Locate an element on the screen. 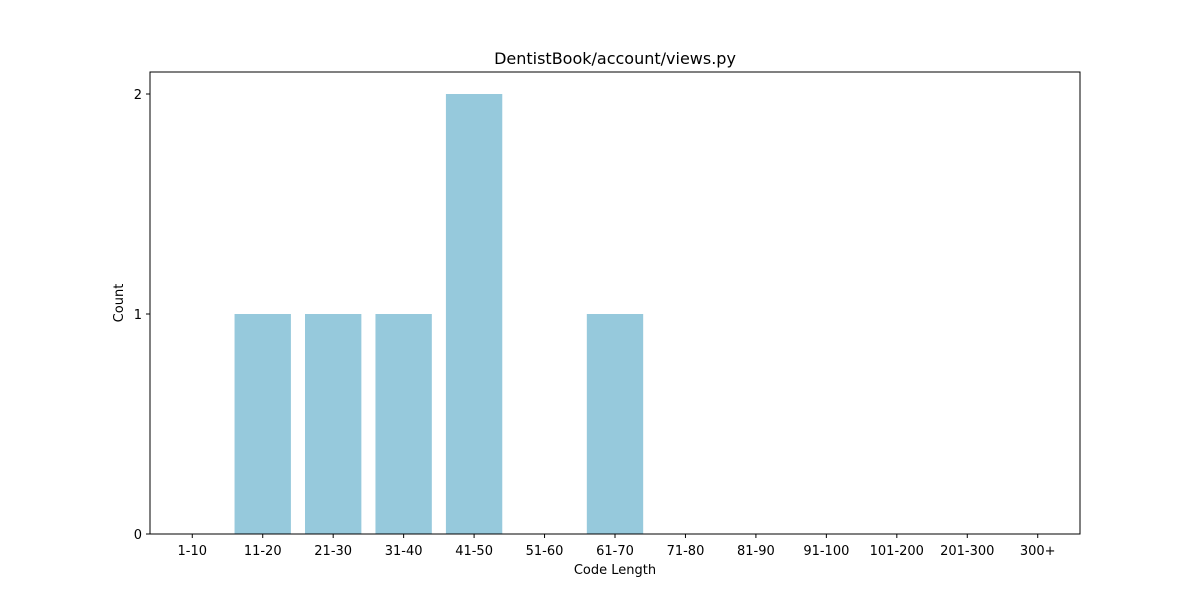 Image resolution: width=1200 pixels, height=604 pixels. y-tick-label: 2 is located at coordinates (138, 95).